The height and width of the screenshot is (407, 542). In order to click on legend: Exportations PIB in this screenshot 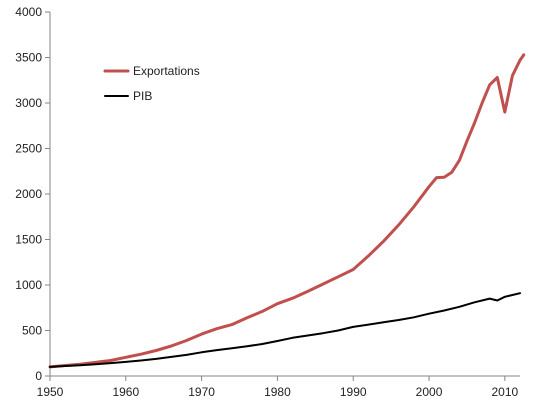, I will do `click(151, 83)`.